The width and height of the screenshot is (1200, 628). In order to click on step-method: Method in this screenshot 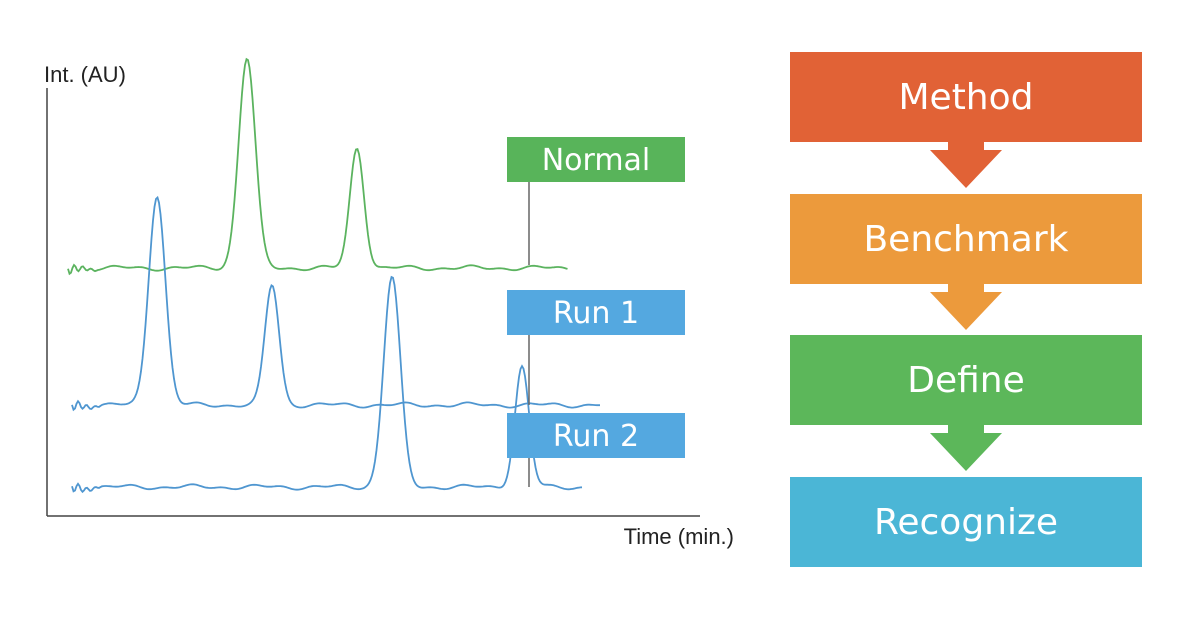, I will do `click(966, 97)`.